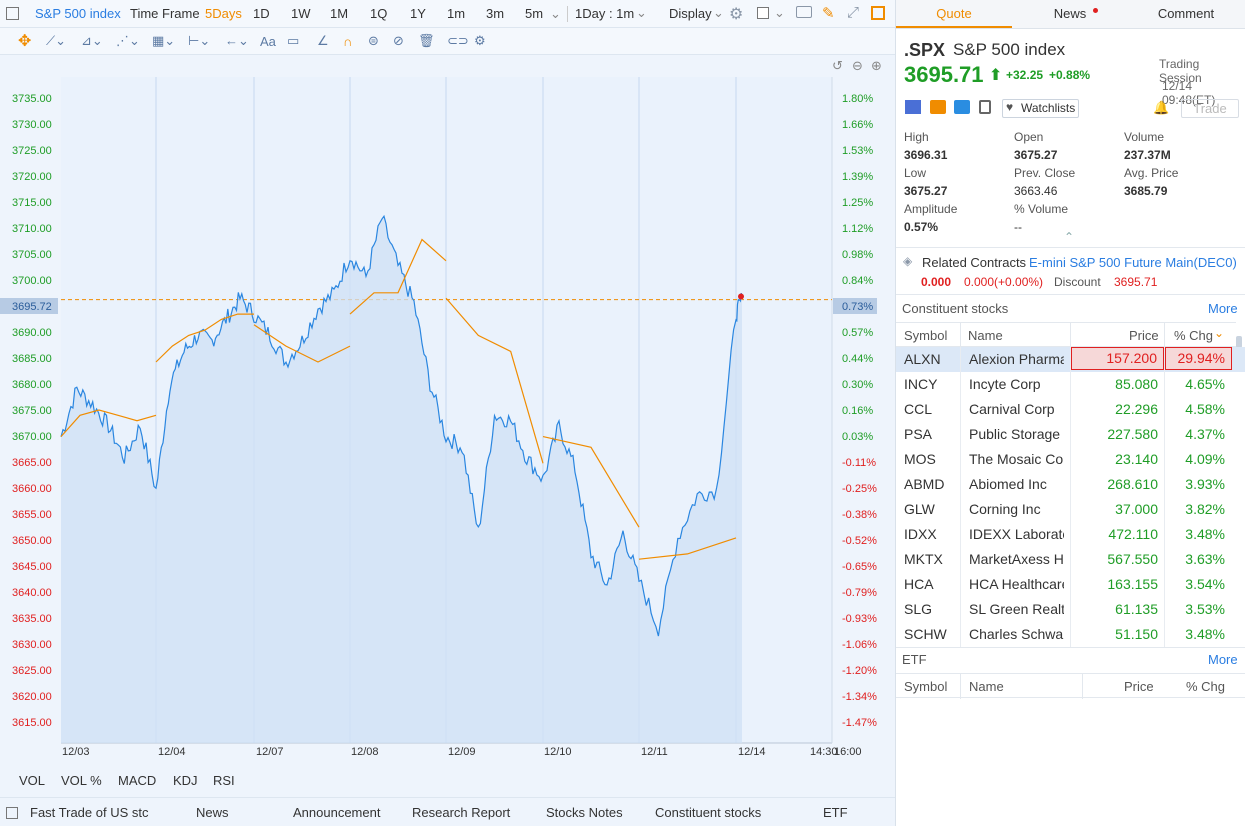 This screenshot has width=1245, height=826. Describe the element at coordinates (81, 780) in the screenshot. I see `indicator-vol-pct: VOL %` at that location.